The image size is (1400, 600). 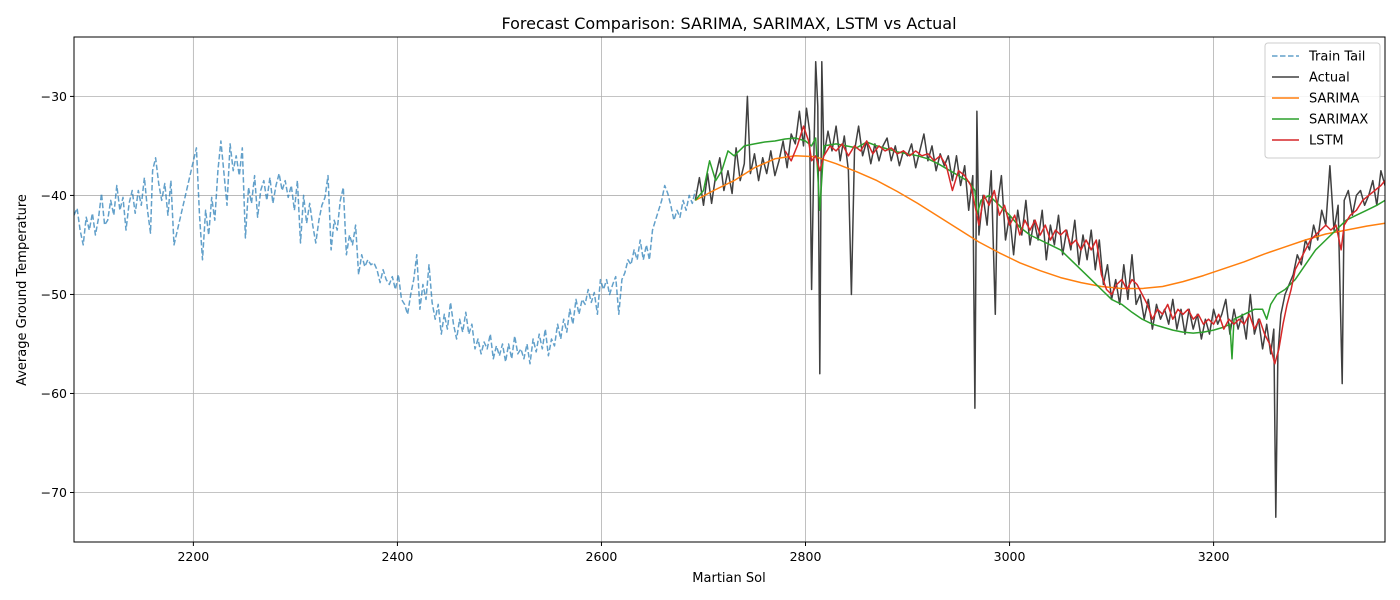 I want to click on y-tick-label: −50, so click(x=54, y=294).